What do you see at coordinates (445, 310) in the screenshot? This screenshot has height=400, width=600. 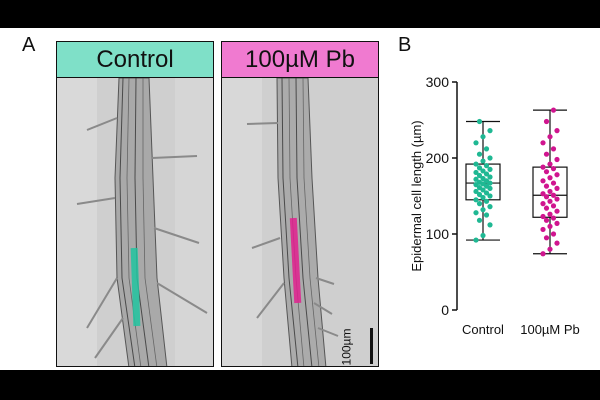 I see `y-tick-label-0: 0` at bounding box center [445, 310].